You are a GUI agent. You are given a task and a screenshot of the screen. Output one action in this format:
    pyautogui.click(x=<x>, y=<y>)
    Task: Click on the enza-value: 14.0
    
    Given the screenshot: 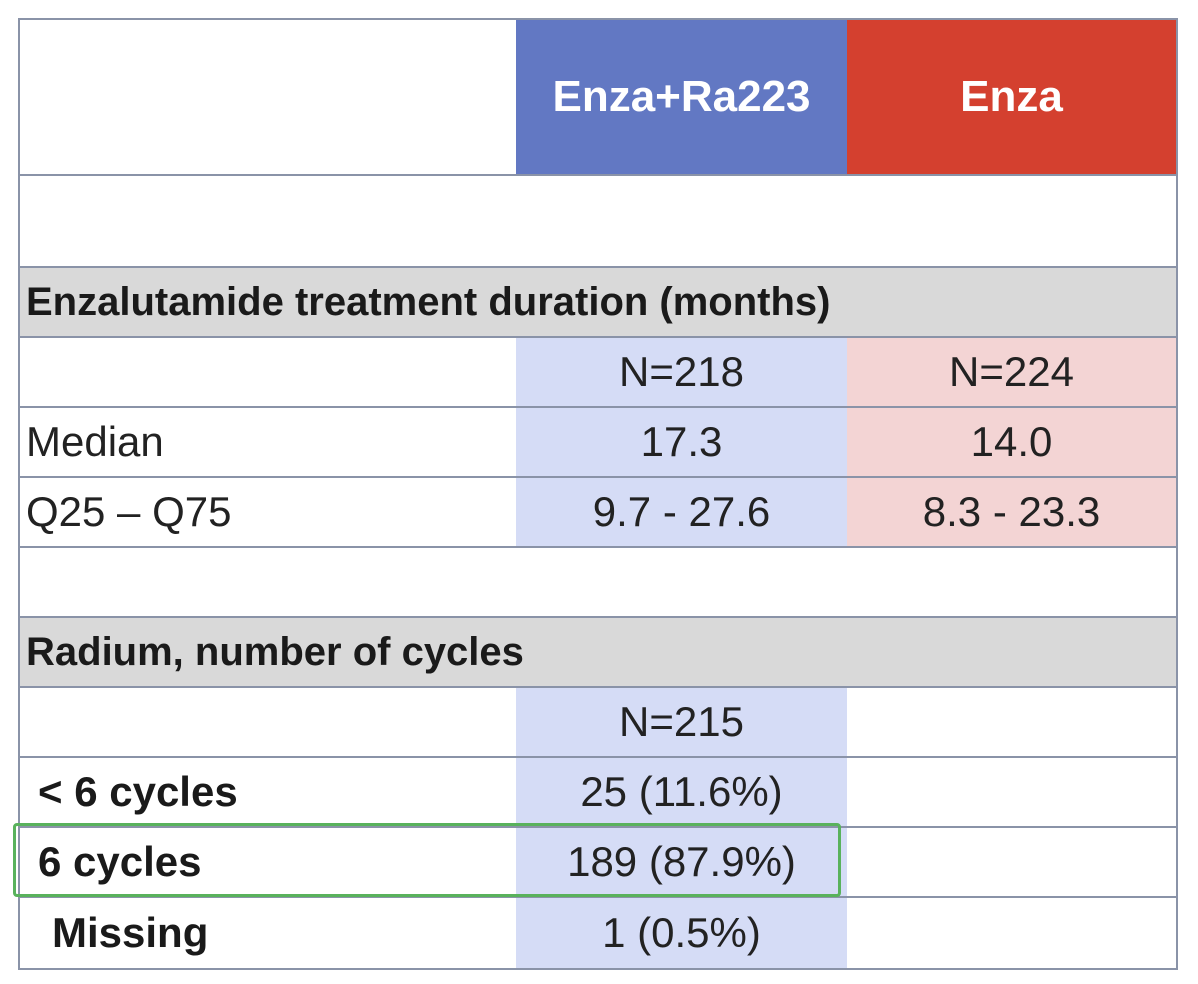 What is the action you would take?
    pyautogui.click(x=1011, y=442)
    